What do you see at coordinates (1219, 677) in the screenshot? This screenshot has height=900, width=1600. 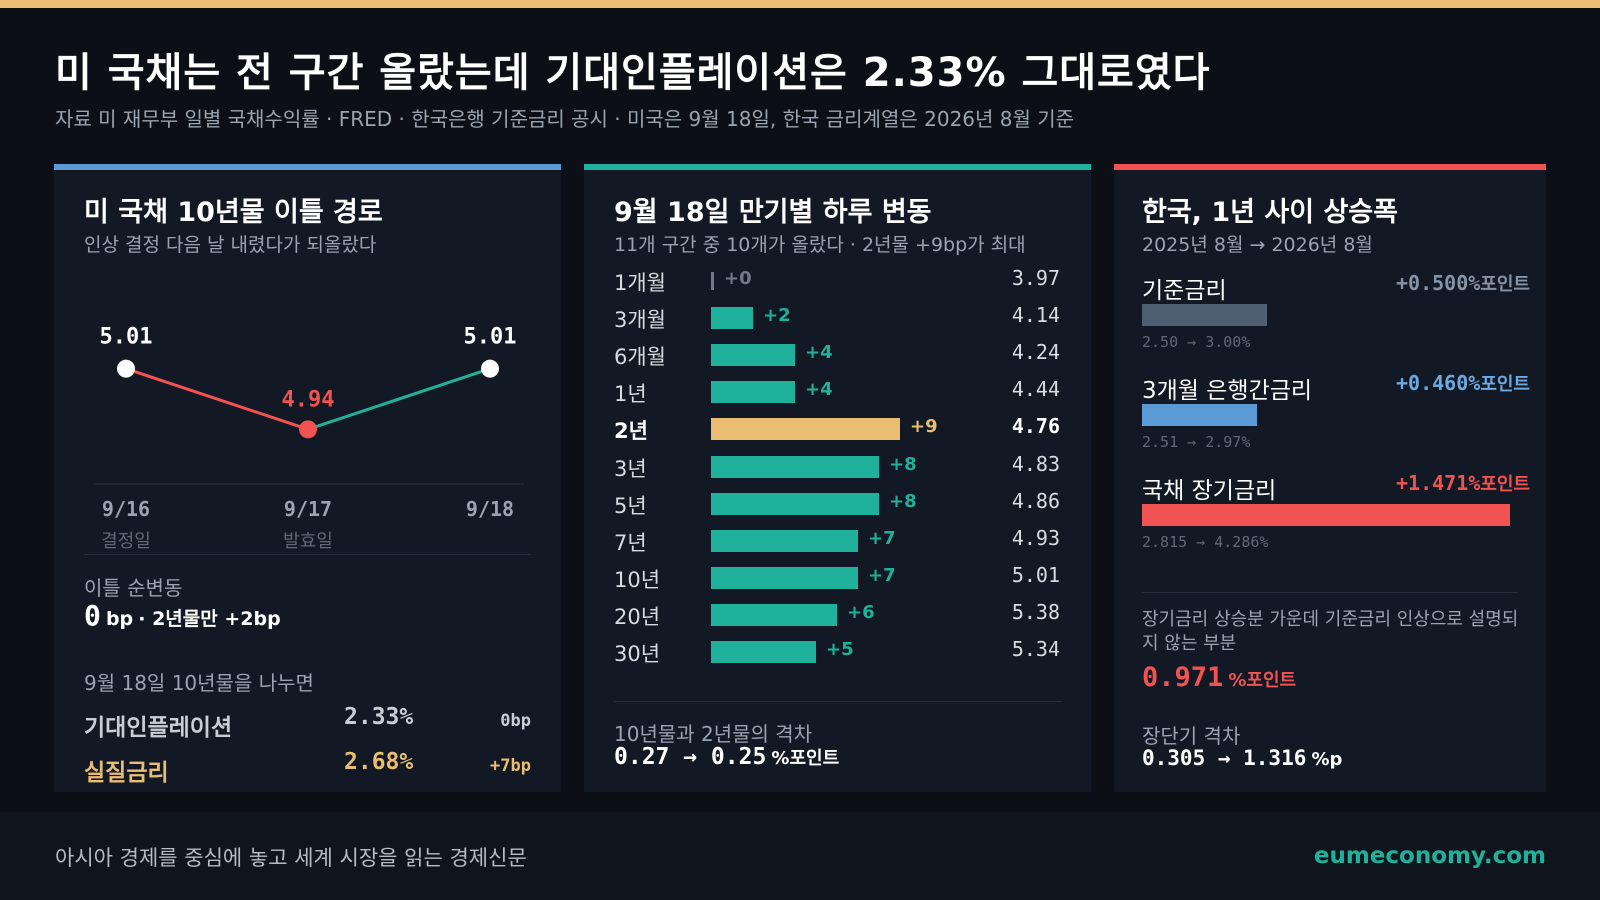 I see `unexplained: 0.971 %포인트` at bounding box center [1219, 677].